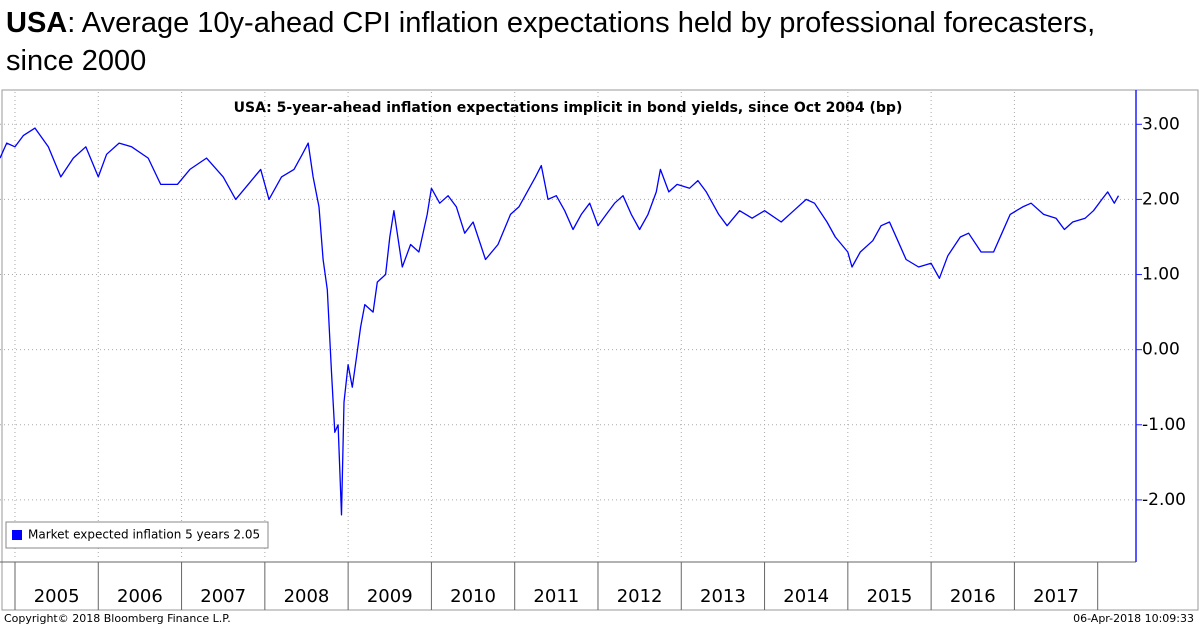 The width and height of the screenshot is (1200, 627). Describe the element at coordinates (1161, 124) in the screenshot. I see `y-tick-label: 3.00` at that location.